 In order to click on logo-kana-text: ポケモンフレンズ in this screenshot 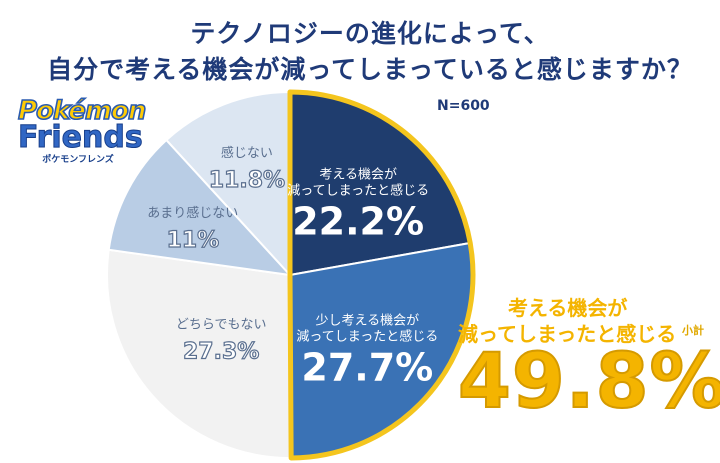, I will do `click(78, 160)`.